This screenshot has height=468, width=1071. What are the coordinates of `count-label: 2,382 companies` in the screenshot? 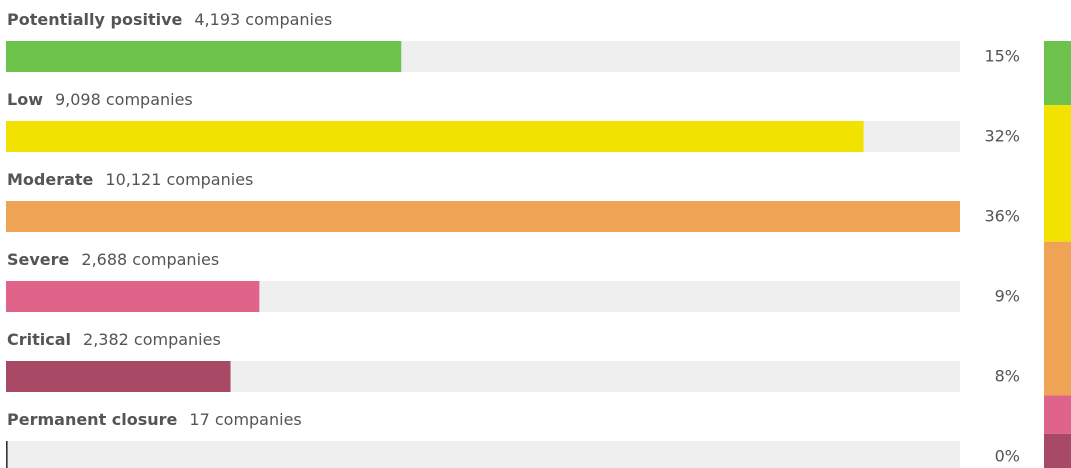 It's located at (152, 339).